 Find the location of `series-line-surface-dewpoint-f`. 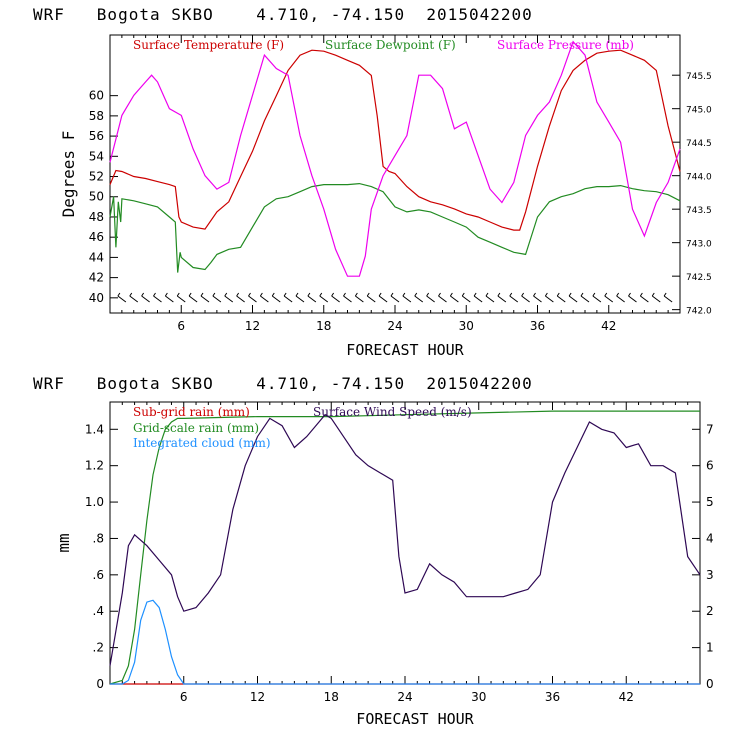

series-line-surface-dewpoint-f is located at coordinates (395, 227).